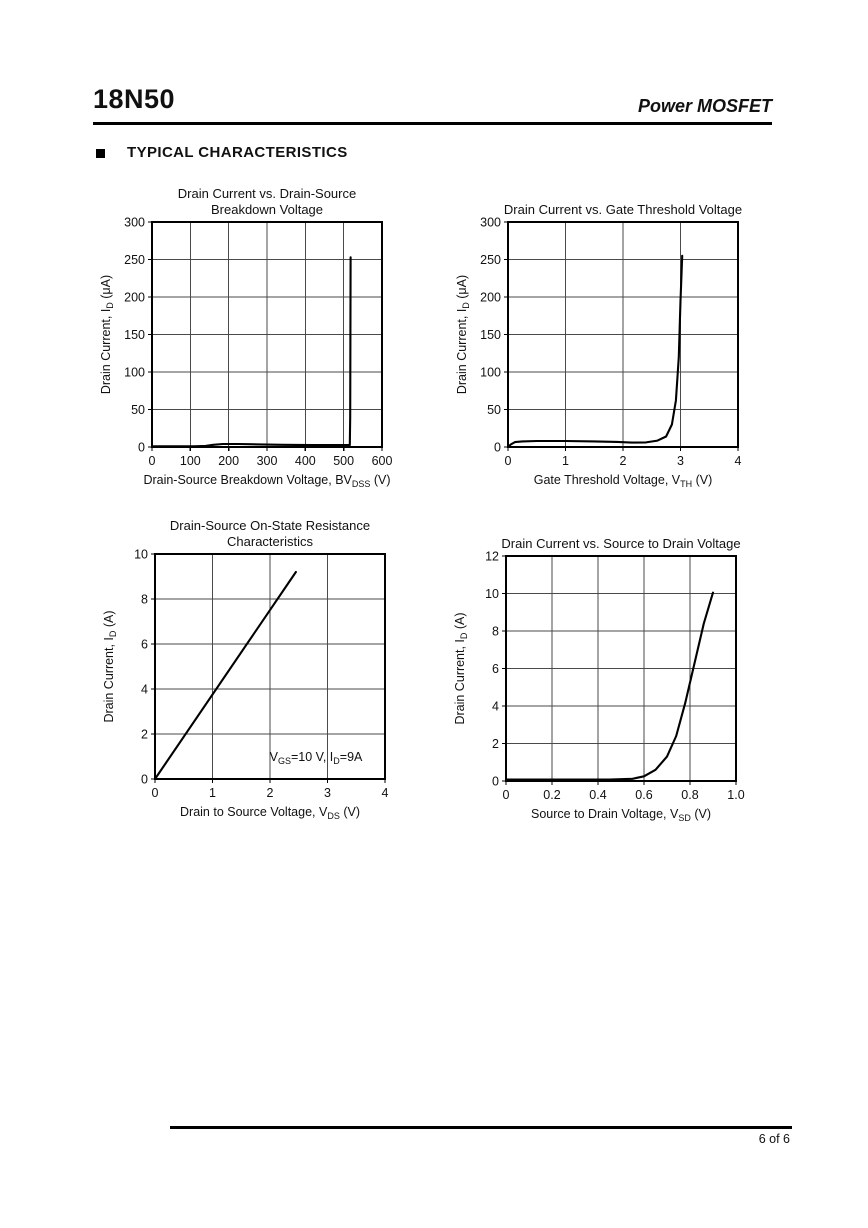  I want to click on x-tick-label: 200, so click(228, 461).